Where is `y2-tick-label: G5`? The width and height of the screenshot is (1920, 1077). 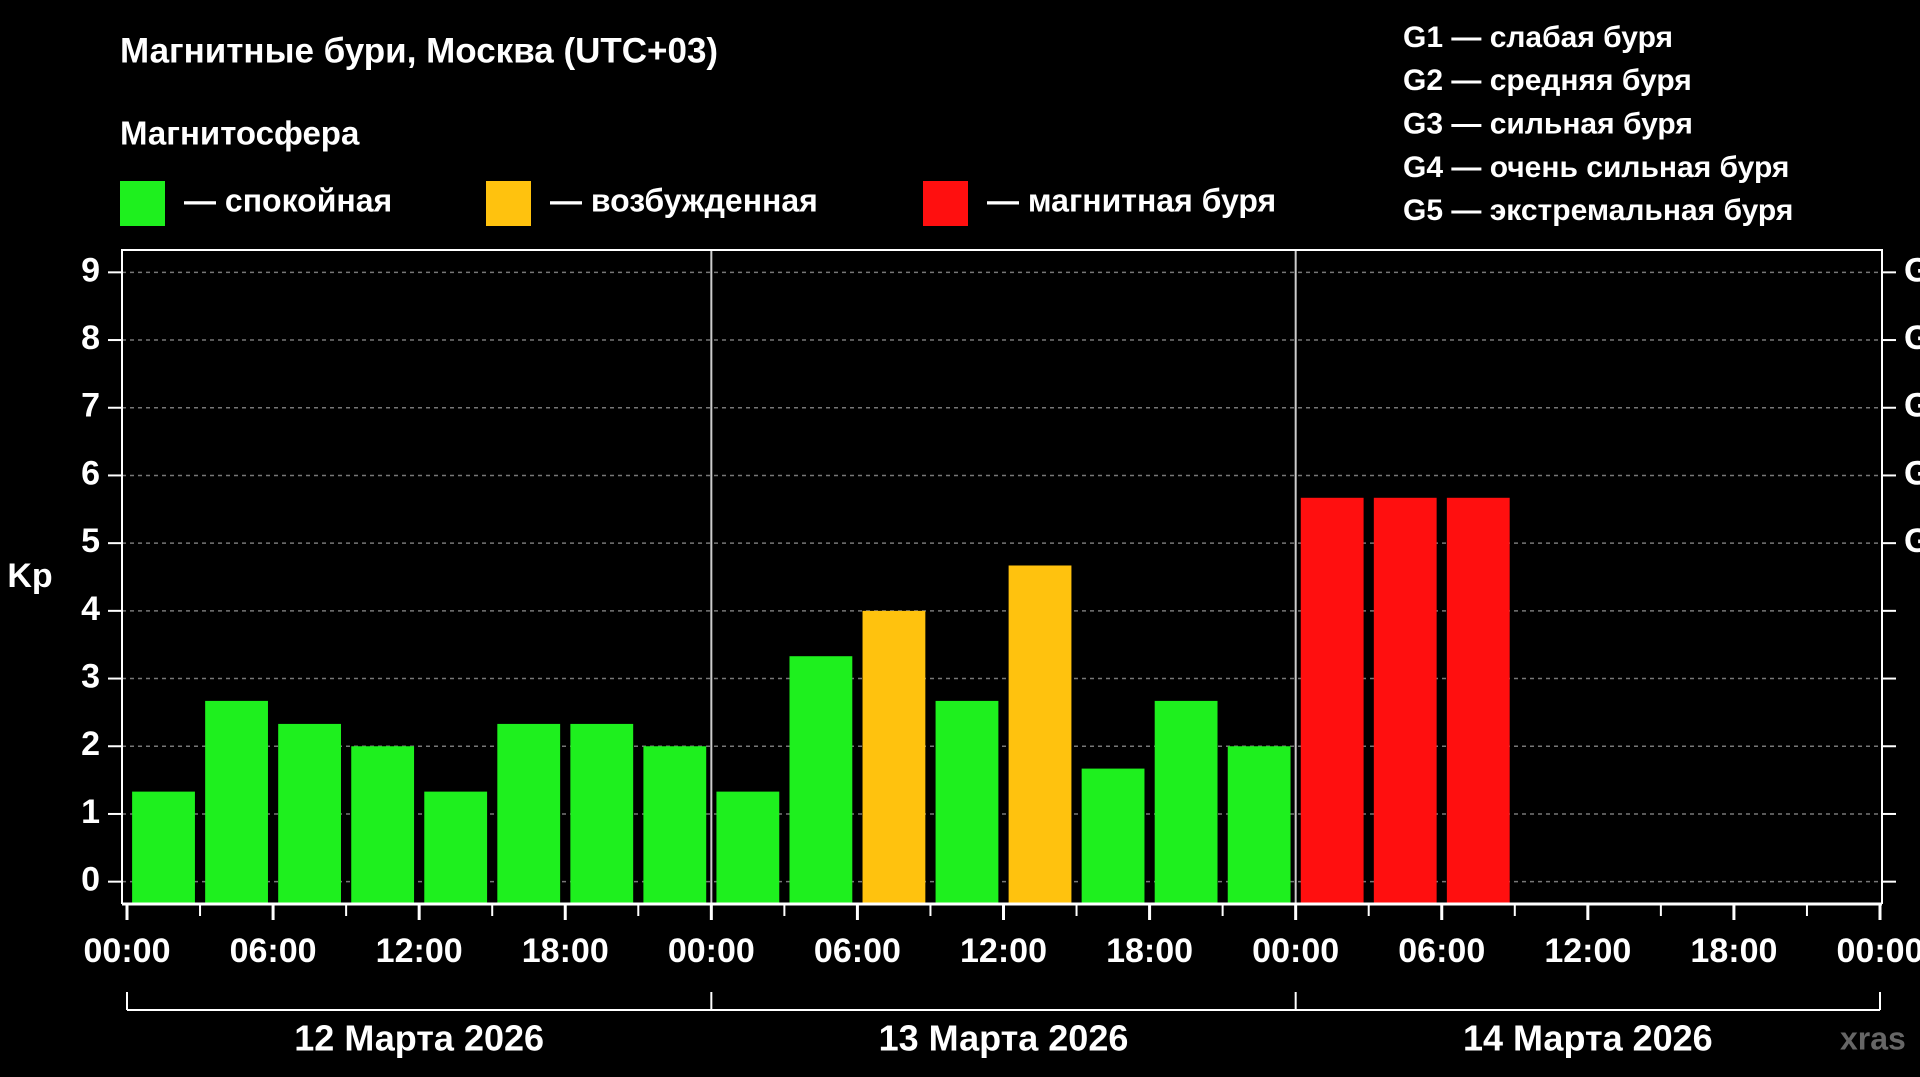 y2-tick-label: G5 is located at coordinates (1912, 270).